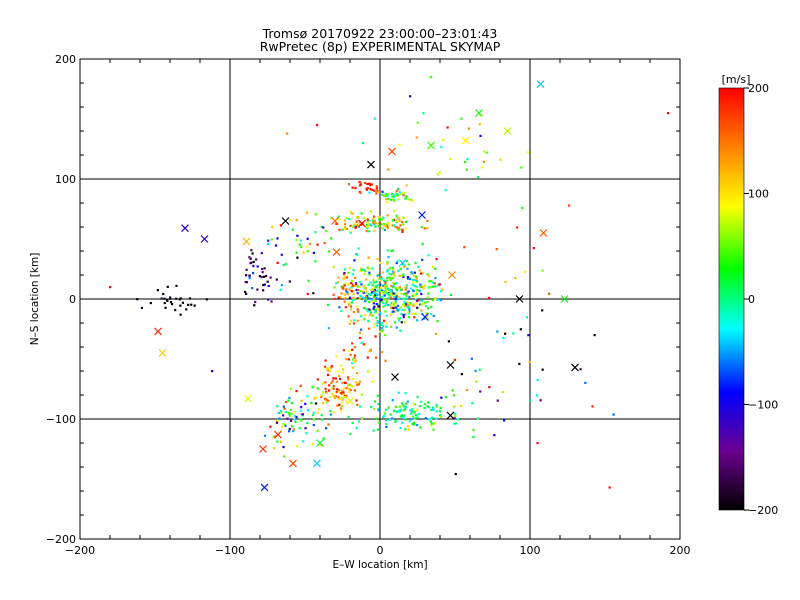  What do you see at coordinates (61, 419) in the screenshot?
I see `y-tick-label: −100` at bounding box center [61, 419].